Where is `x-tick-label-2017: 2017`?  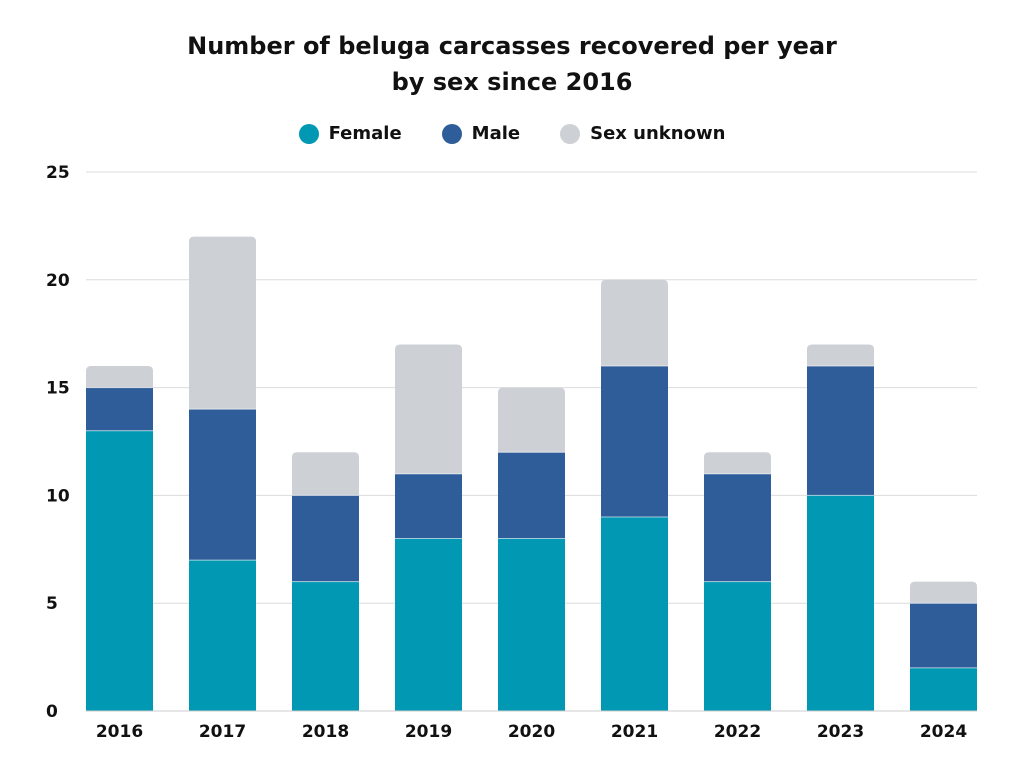 x-tick-label-2017: 2017 is located at coordinates (222, 732).